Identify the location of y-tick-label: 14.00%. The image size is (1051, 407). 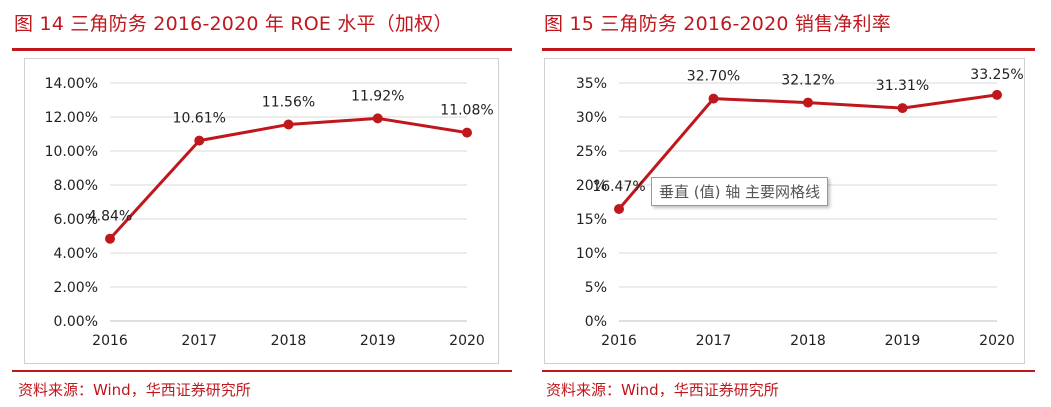
(71, 84).